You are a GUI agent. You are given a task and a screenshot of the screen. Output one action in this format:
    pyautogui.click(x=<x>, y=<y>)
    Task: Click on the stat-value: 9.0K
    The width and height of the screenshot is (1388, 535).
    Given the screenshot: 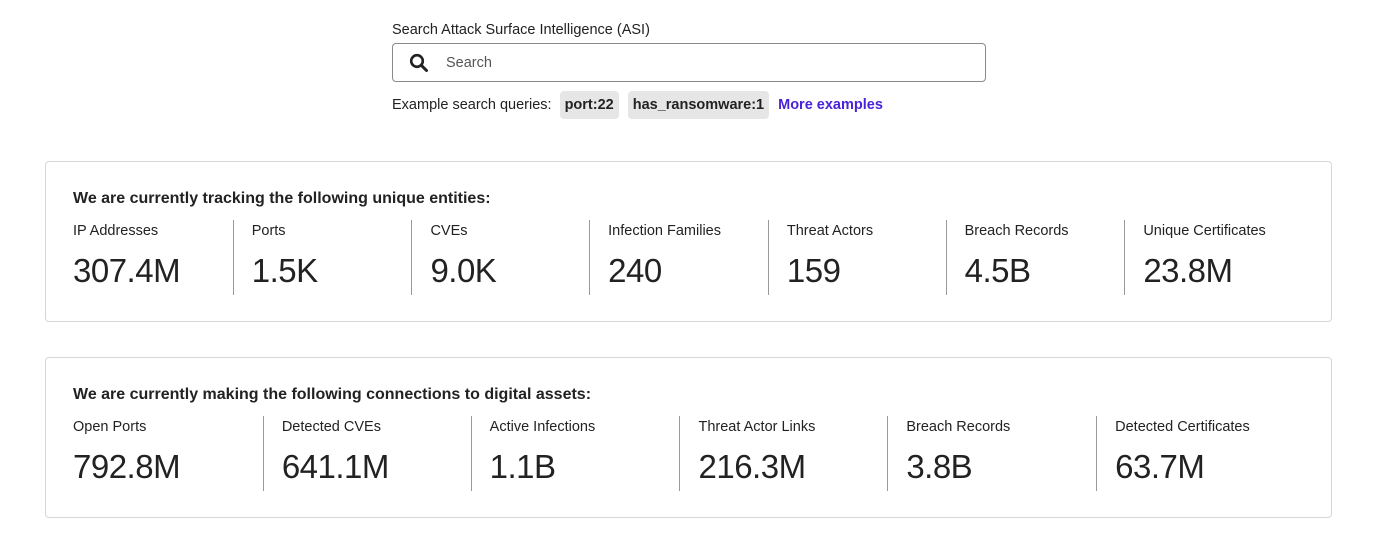 What is the action you would take?
    pyautogui.click(x=463, y=270)
    